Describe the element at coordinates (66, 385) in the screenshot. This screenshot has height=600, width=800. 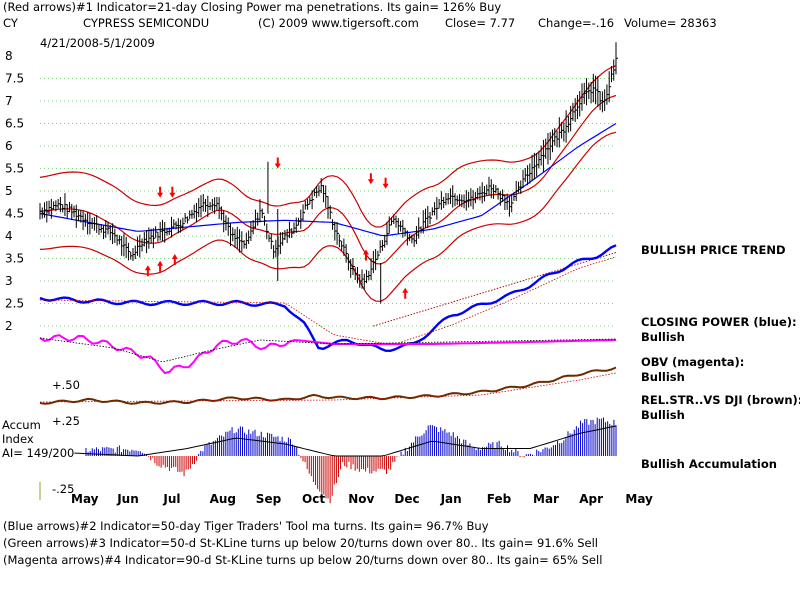
I see `accum-plus50-label: +.50` at that location.